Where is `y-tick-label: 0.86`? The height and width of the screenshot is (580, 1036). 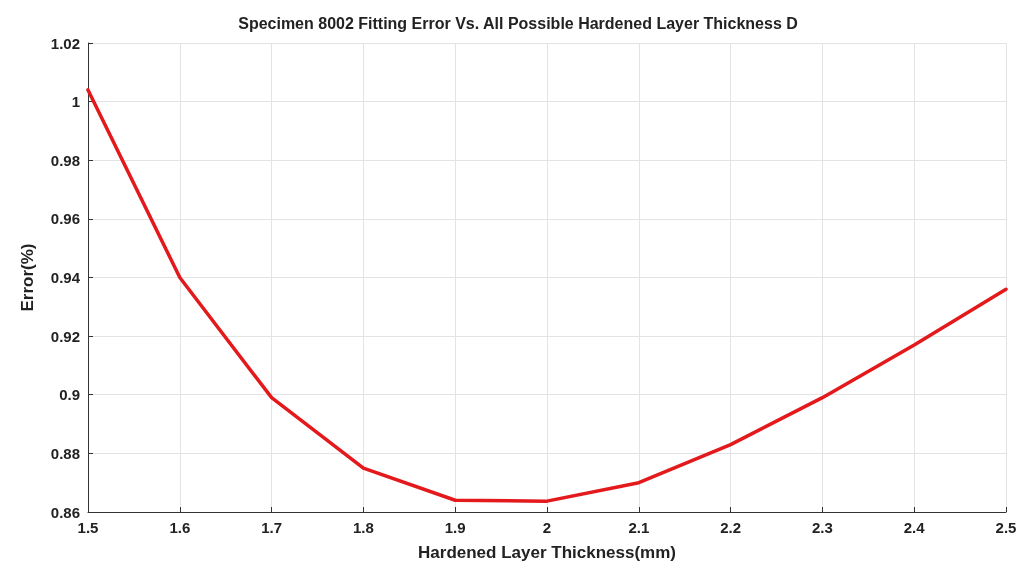
y-tick-label: 0.86 is located at coordinates (65, 512).